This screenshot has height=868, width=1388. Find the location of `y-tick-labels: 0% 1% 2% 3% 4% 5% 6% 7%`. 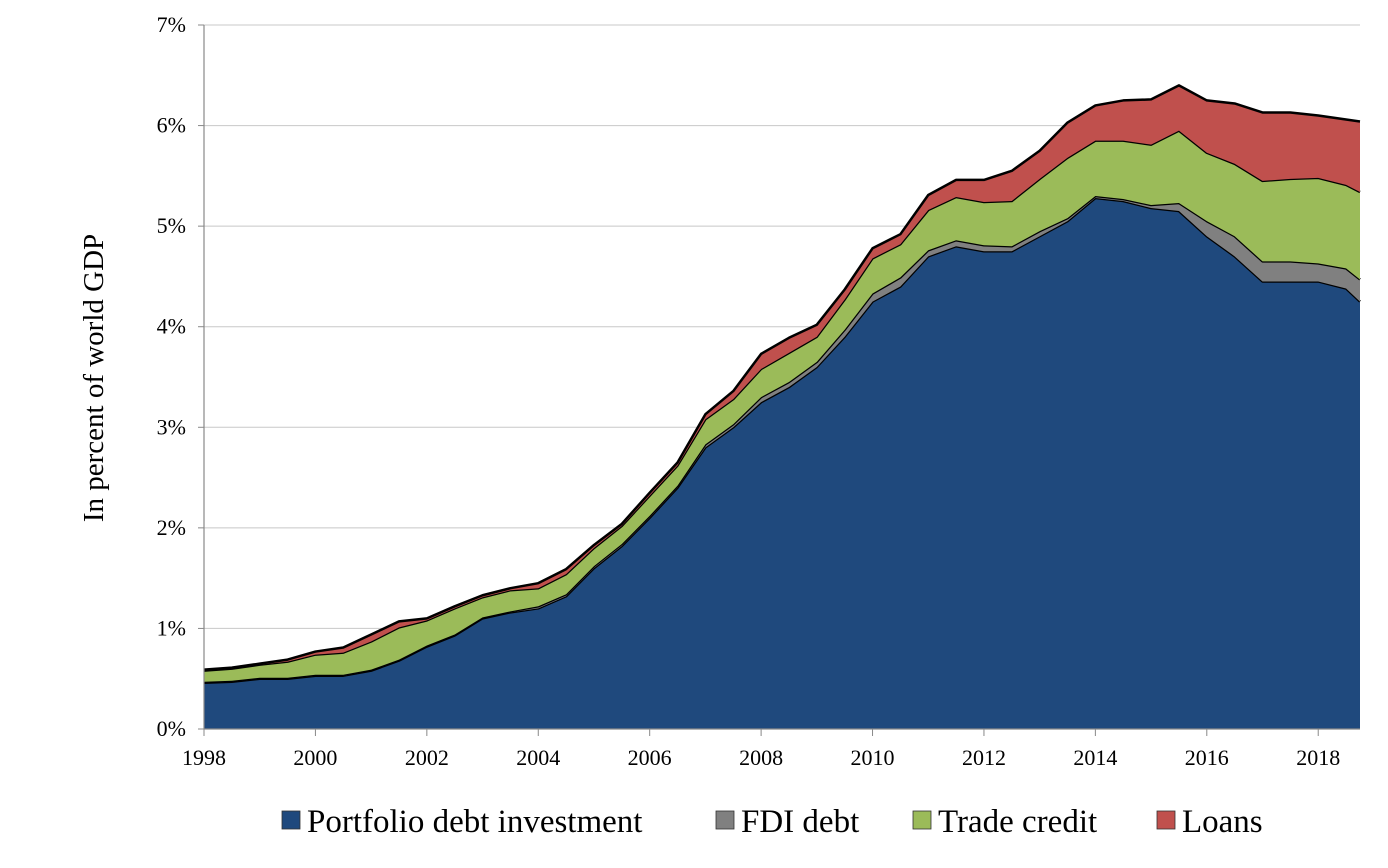

y-tick-labels: 0% 1% 2% 3% 4% 5% 6% 7% is located at coordinates (180, 376).